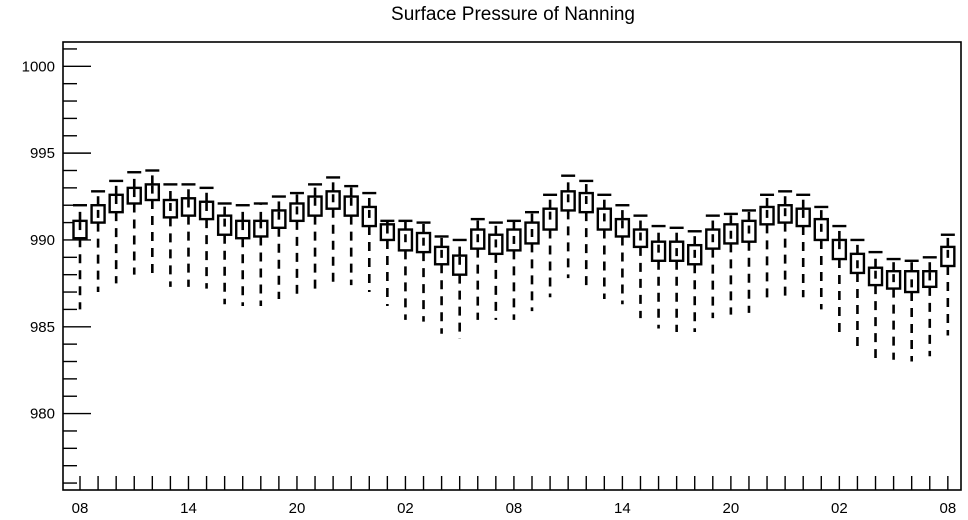  What do you see at coordinates (42, 414) in the screenshot?
I see `y-tick-label: 980` at bounding box center [42, 414].